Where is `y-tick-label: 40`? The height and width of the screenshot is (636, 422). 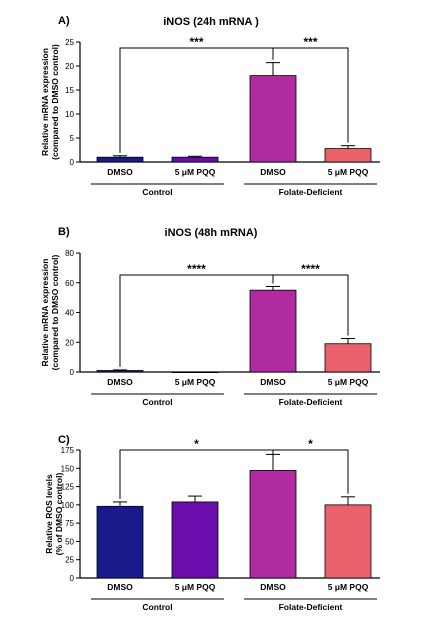
y-tick-label: 40 is located at coordinates (69, 313).